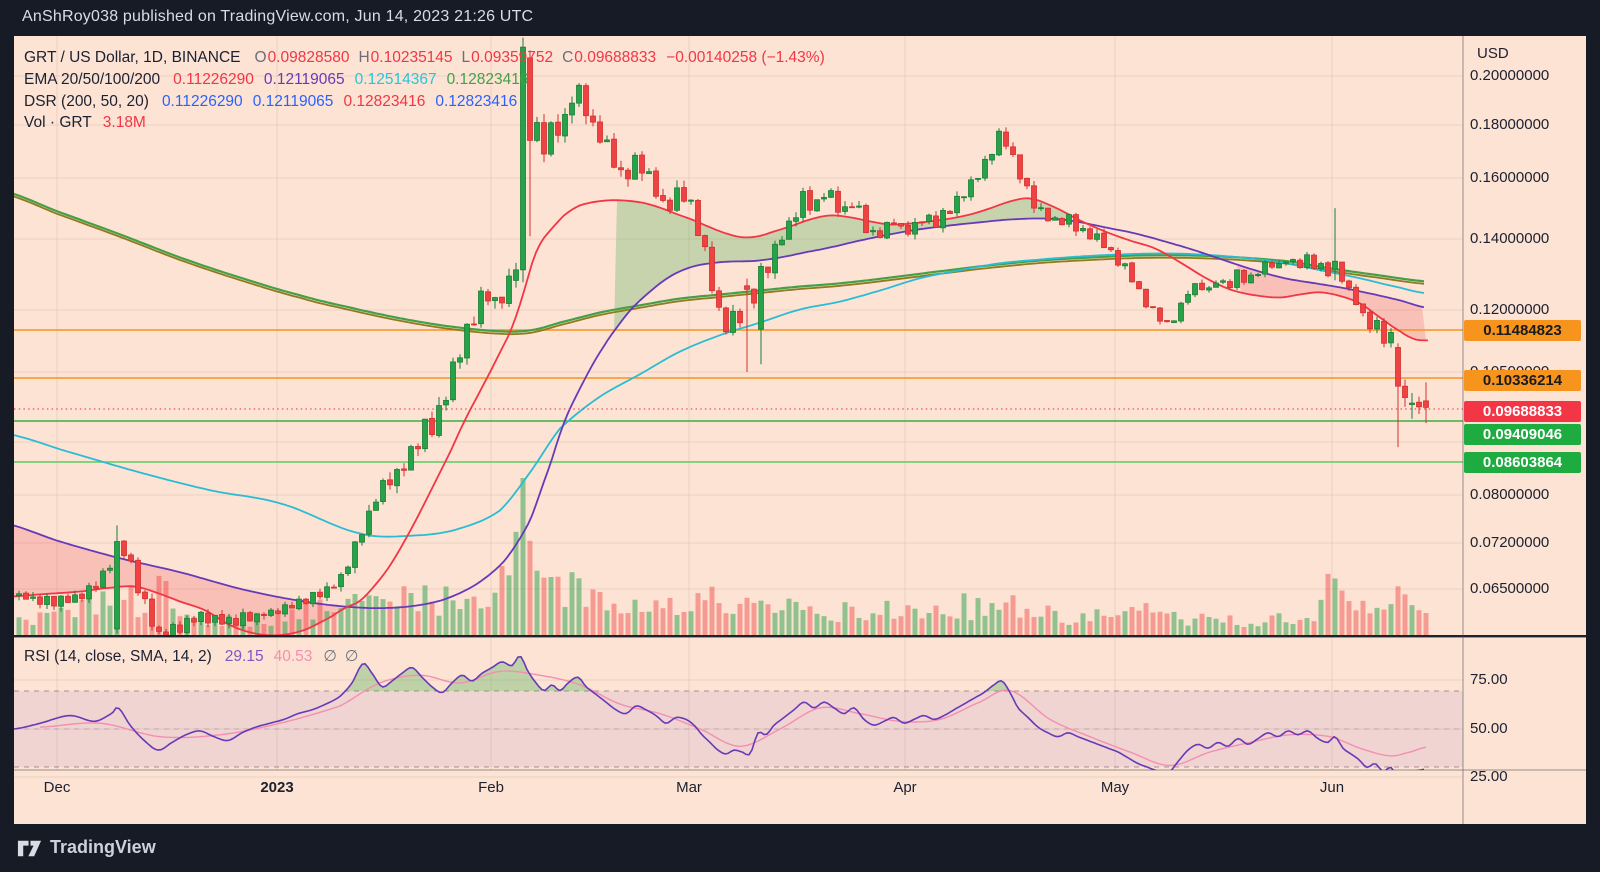  What do you see at coordinates (29, 851) in the screenshot?
I see `tradingview-logo-icon` at bounding box center [29, 851].